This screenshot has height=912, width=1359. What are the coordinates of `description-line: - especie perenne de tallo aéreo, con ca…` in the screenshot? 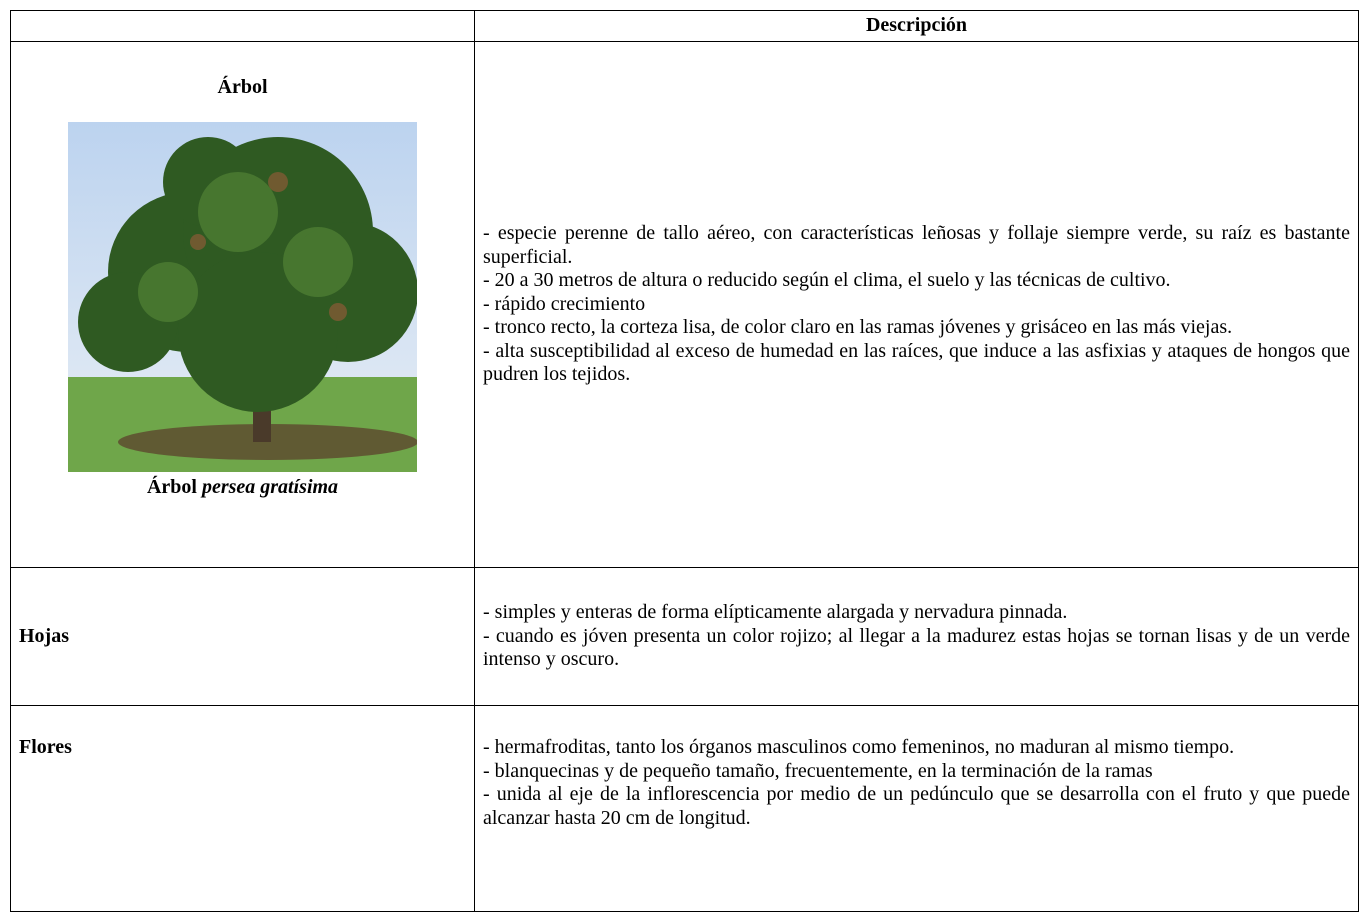 It's located at (916, 245).